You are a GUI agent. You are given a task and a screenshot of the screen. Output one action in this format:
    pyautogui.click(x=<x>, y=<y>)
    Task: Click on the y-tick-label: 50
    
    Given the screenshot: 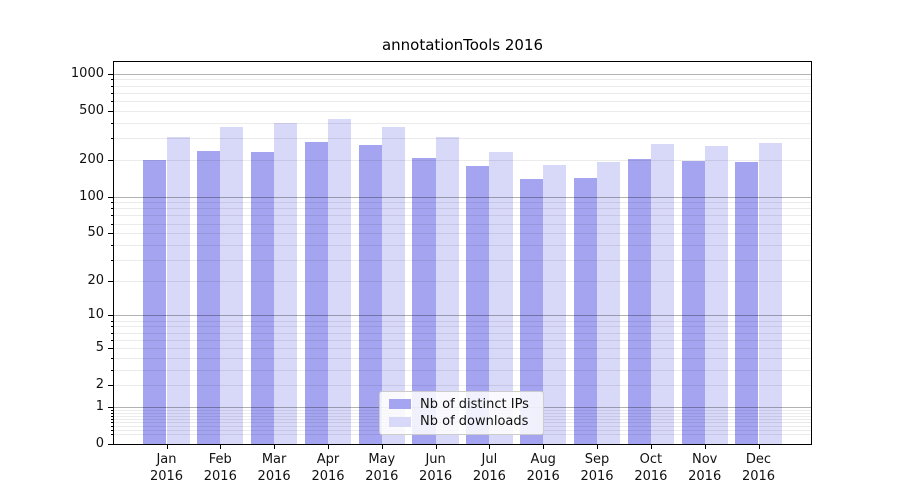 What is the action you would take?
    pyautogui.click(x=95, y=233)
    